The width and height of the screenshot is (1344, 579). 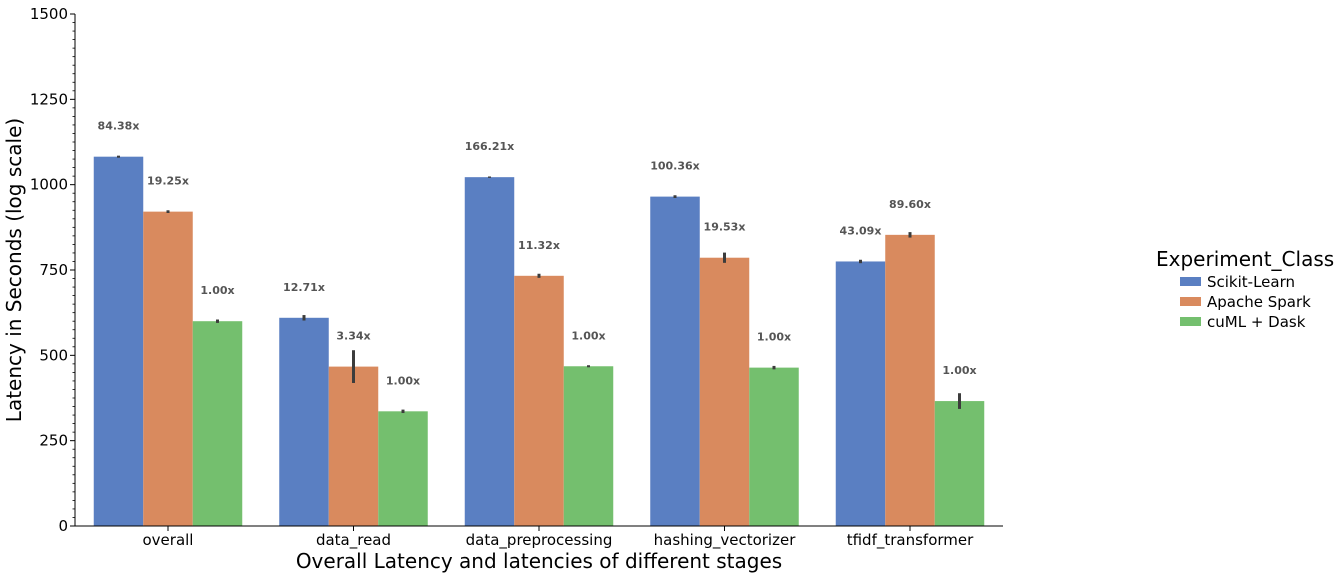 What do you see at coordinates (539, 245) in the screenshot?
I see `bar-label-data_preprocessing-1: 11.32x` at bounding box center [539, 245].